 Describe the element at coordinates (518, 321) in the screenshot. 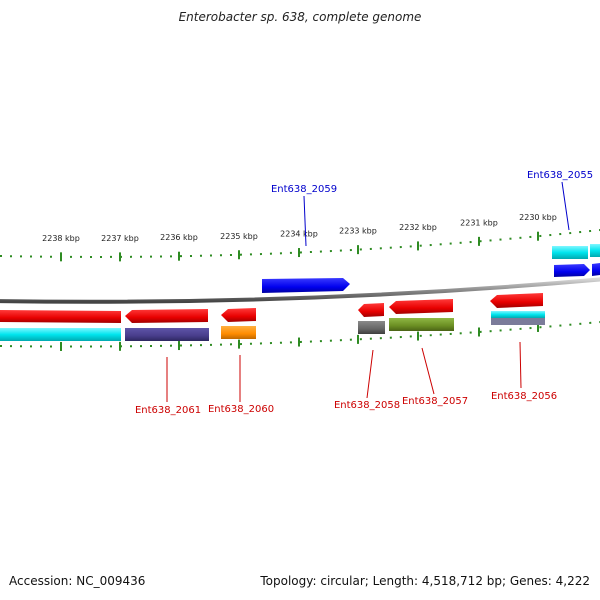

I see `cds-bar-Ent638_2056-b` at that location.